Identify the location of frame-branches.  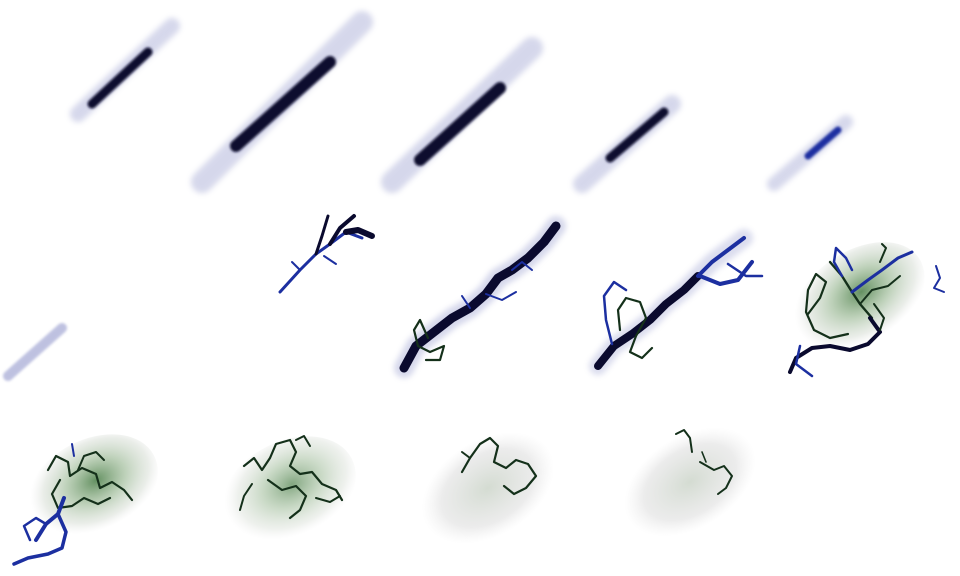
(326, 254).